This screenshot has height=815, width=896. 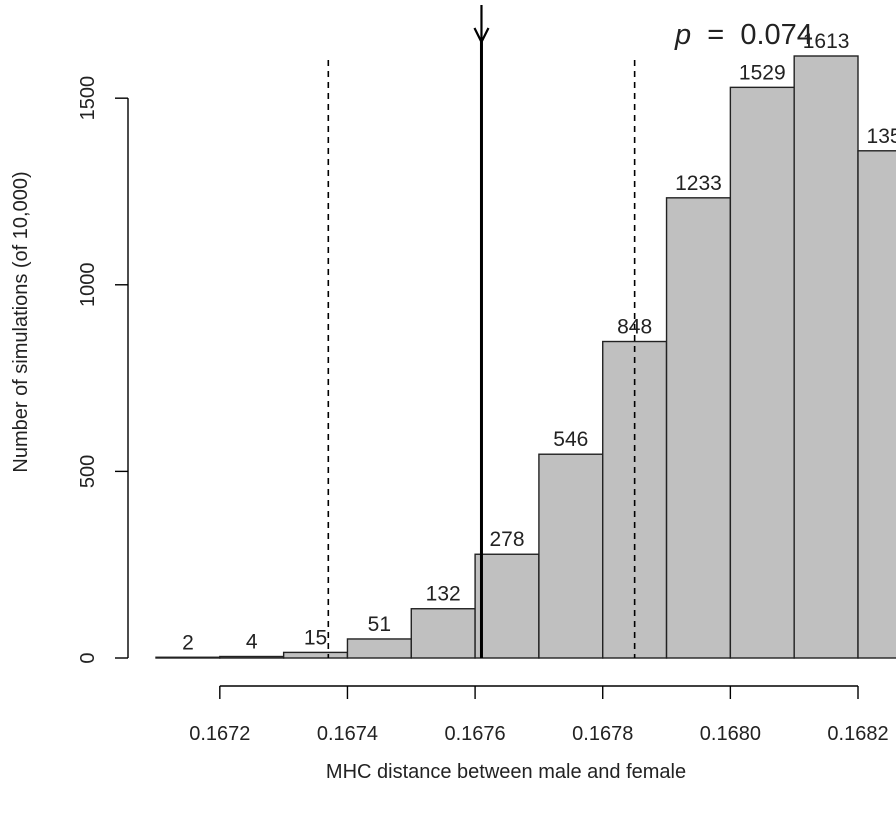 I want to click on x-tick-label: 0.1672, so click(x=219, y=734).